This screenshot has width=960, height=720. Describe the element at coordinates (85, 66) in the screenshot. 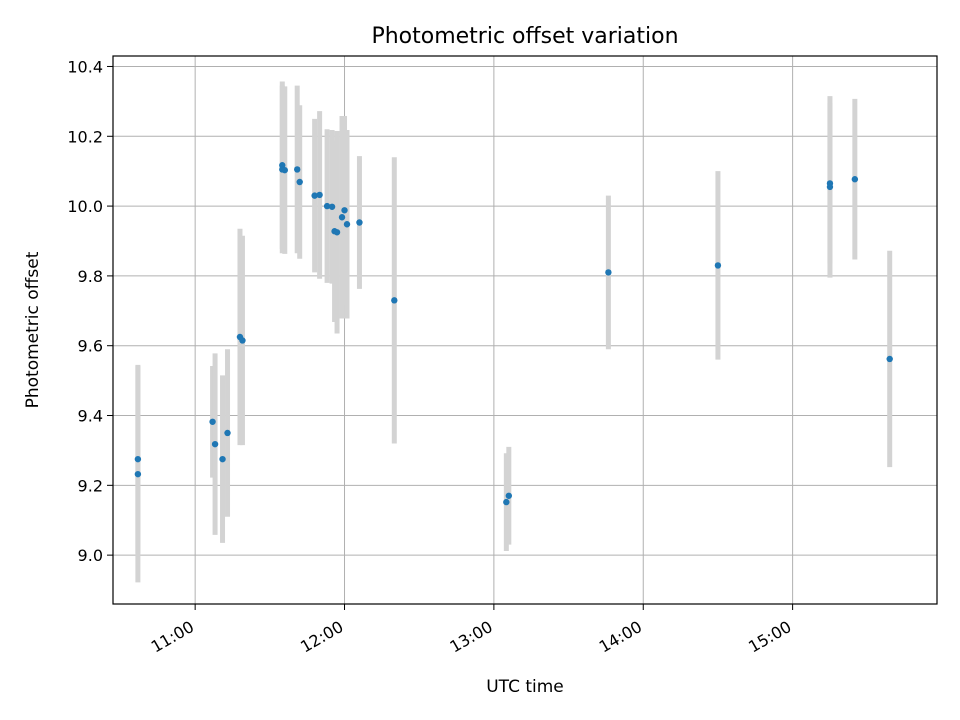

I see `y-tick-label: 10.4` at that location.